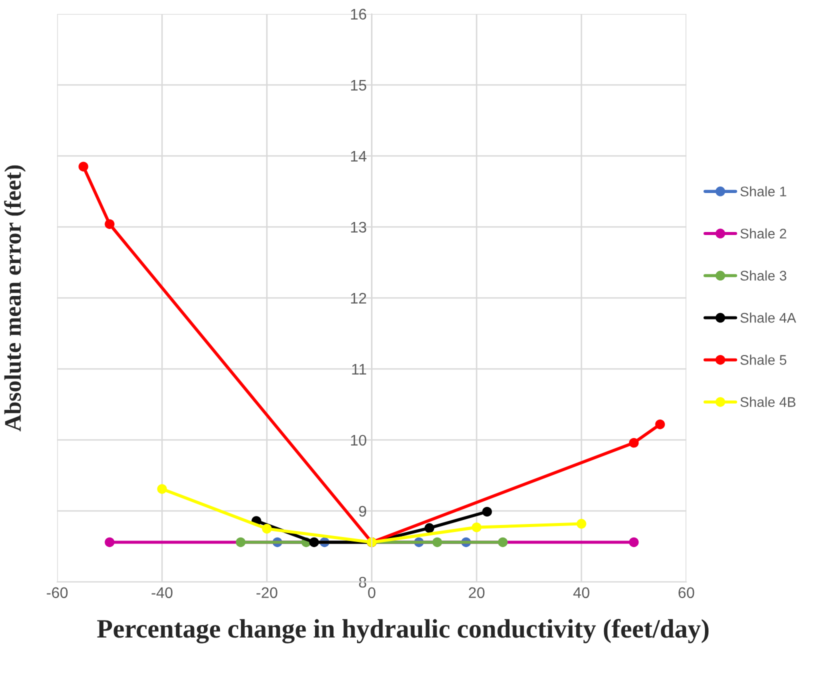  What do you see at coordinates (362, 511) in the screenshot?
I see `y-tick-label: 9` at bounding box center [362, 511].